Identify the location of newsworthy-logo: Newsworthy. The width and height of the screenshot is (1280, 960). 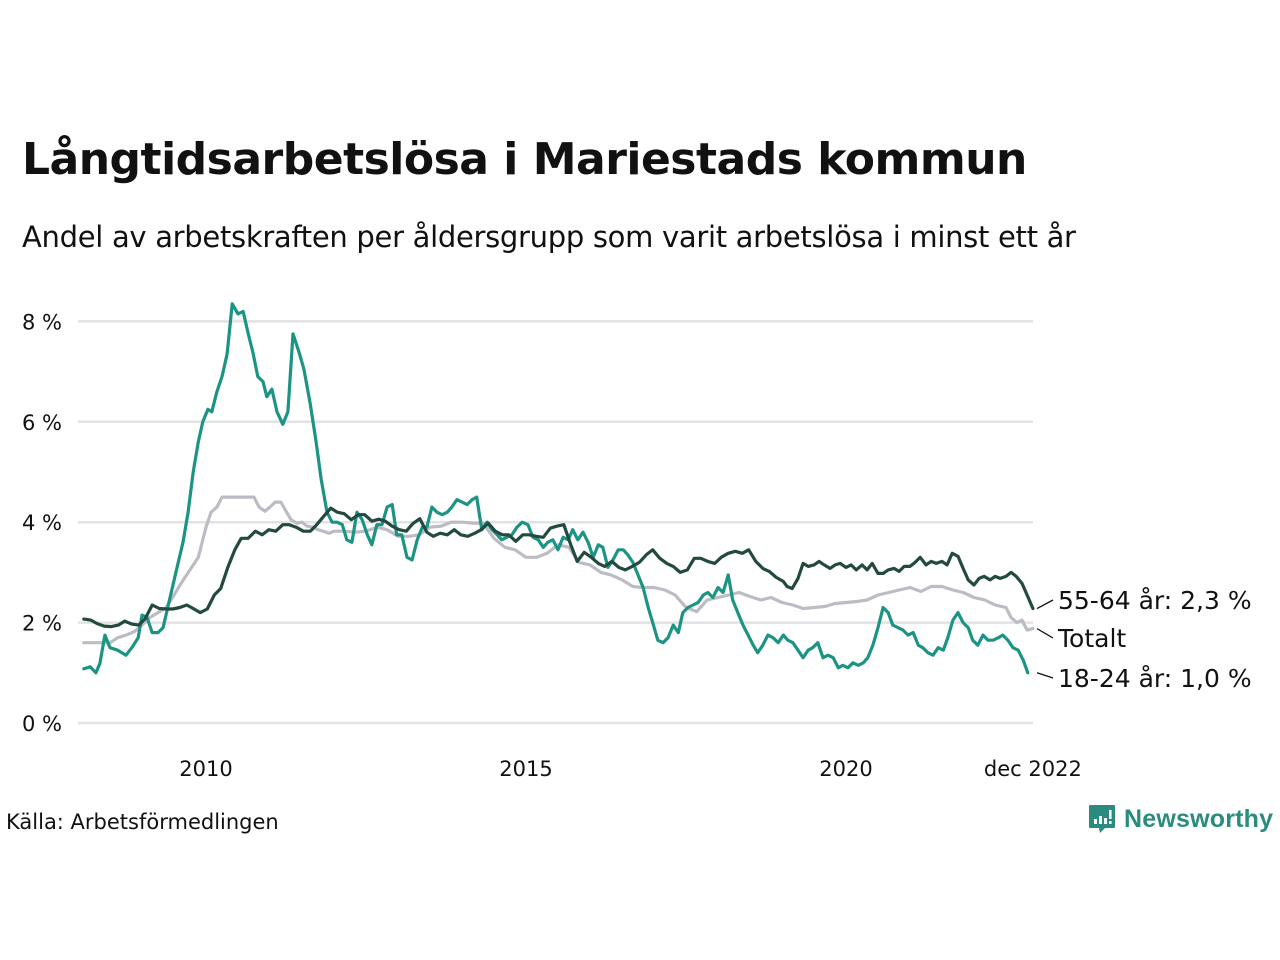
(1180, 819).